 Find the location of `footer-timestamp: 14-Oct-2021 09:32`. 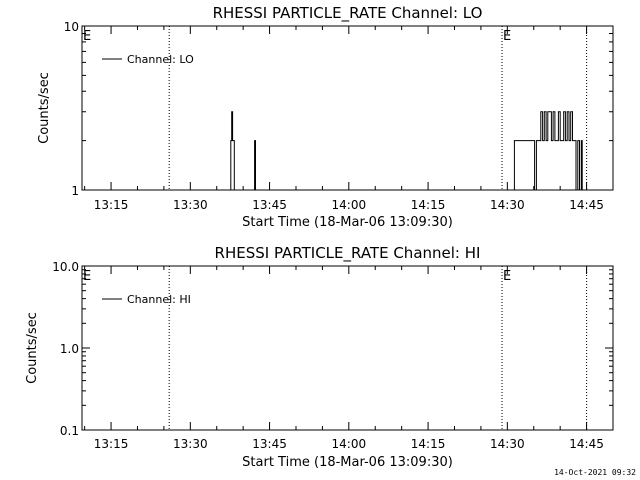

footer-timestamp: 14-Oct-2021 09:32 is located at coordinates (595, 472).